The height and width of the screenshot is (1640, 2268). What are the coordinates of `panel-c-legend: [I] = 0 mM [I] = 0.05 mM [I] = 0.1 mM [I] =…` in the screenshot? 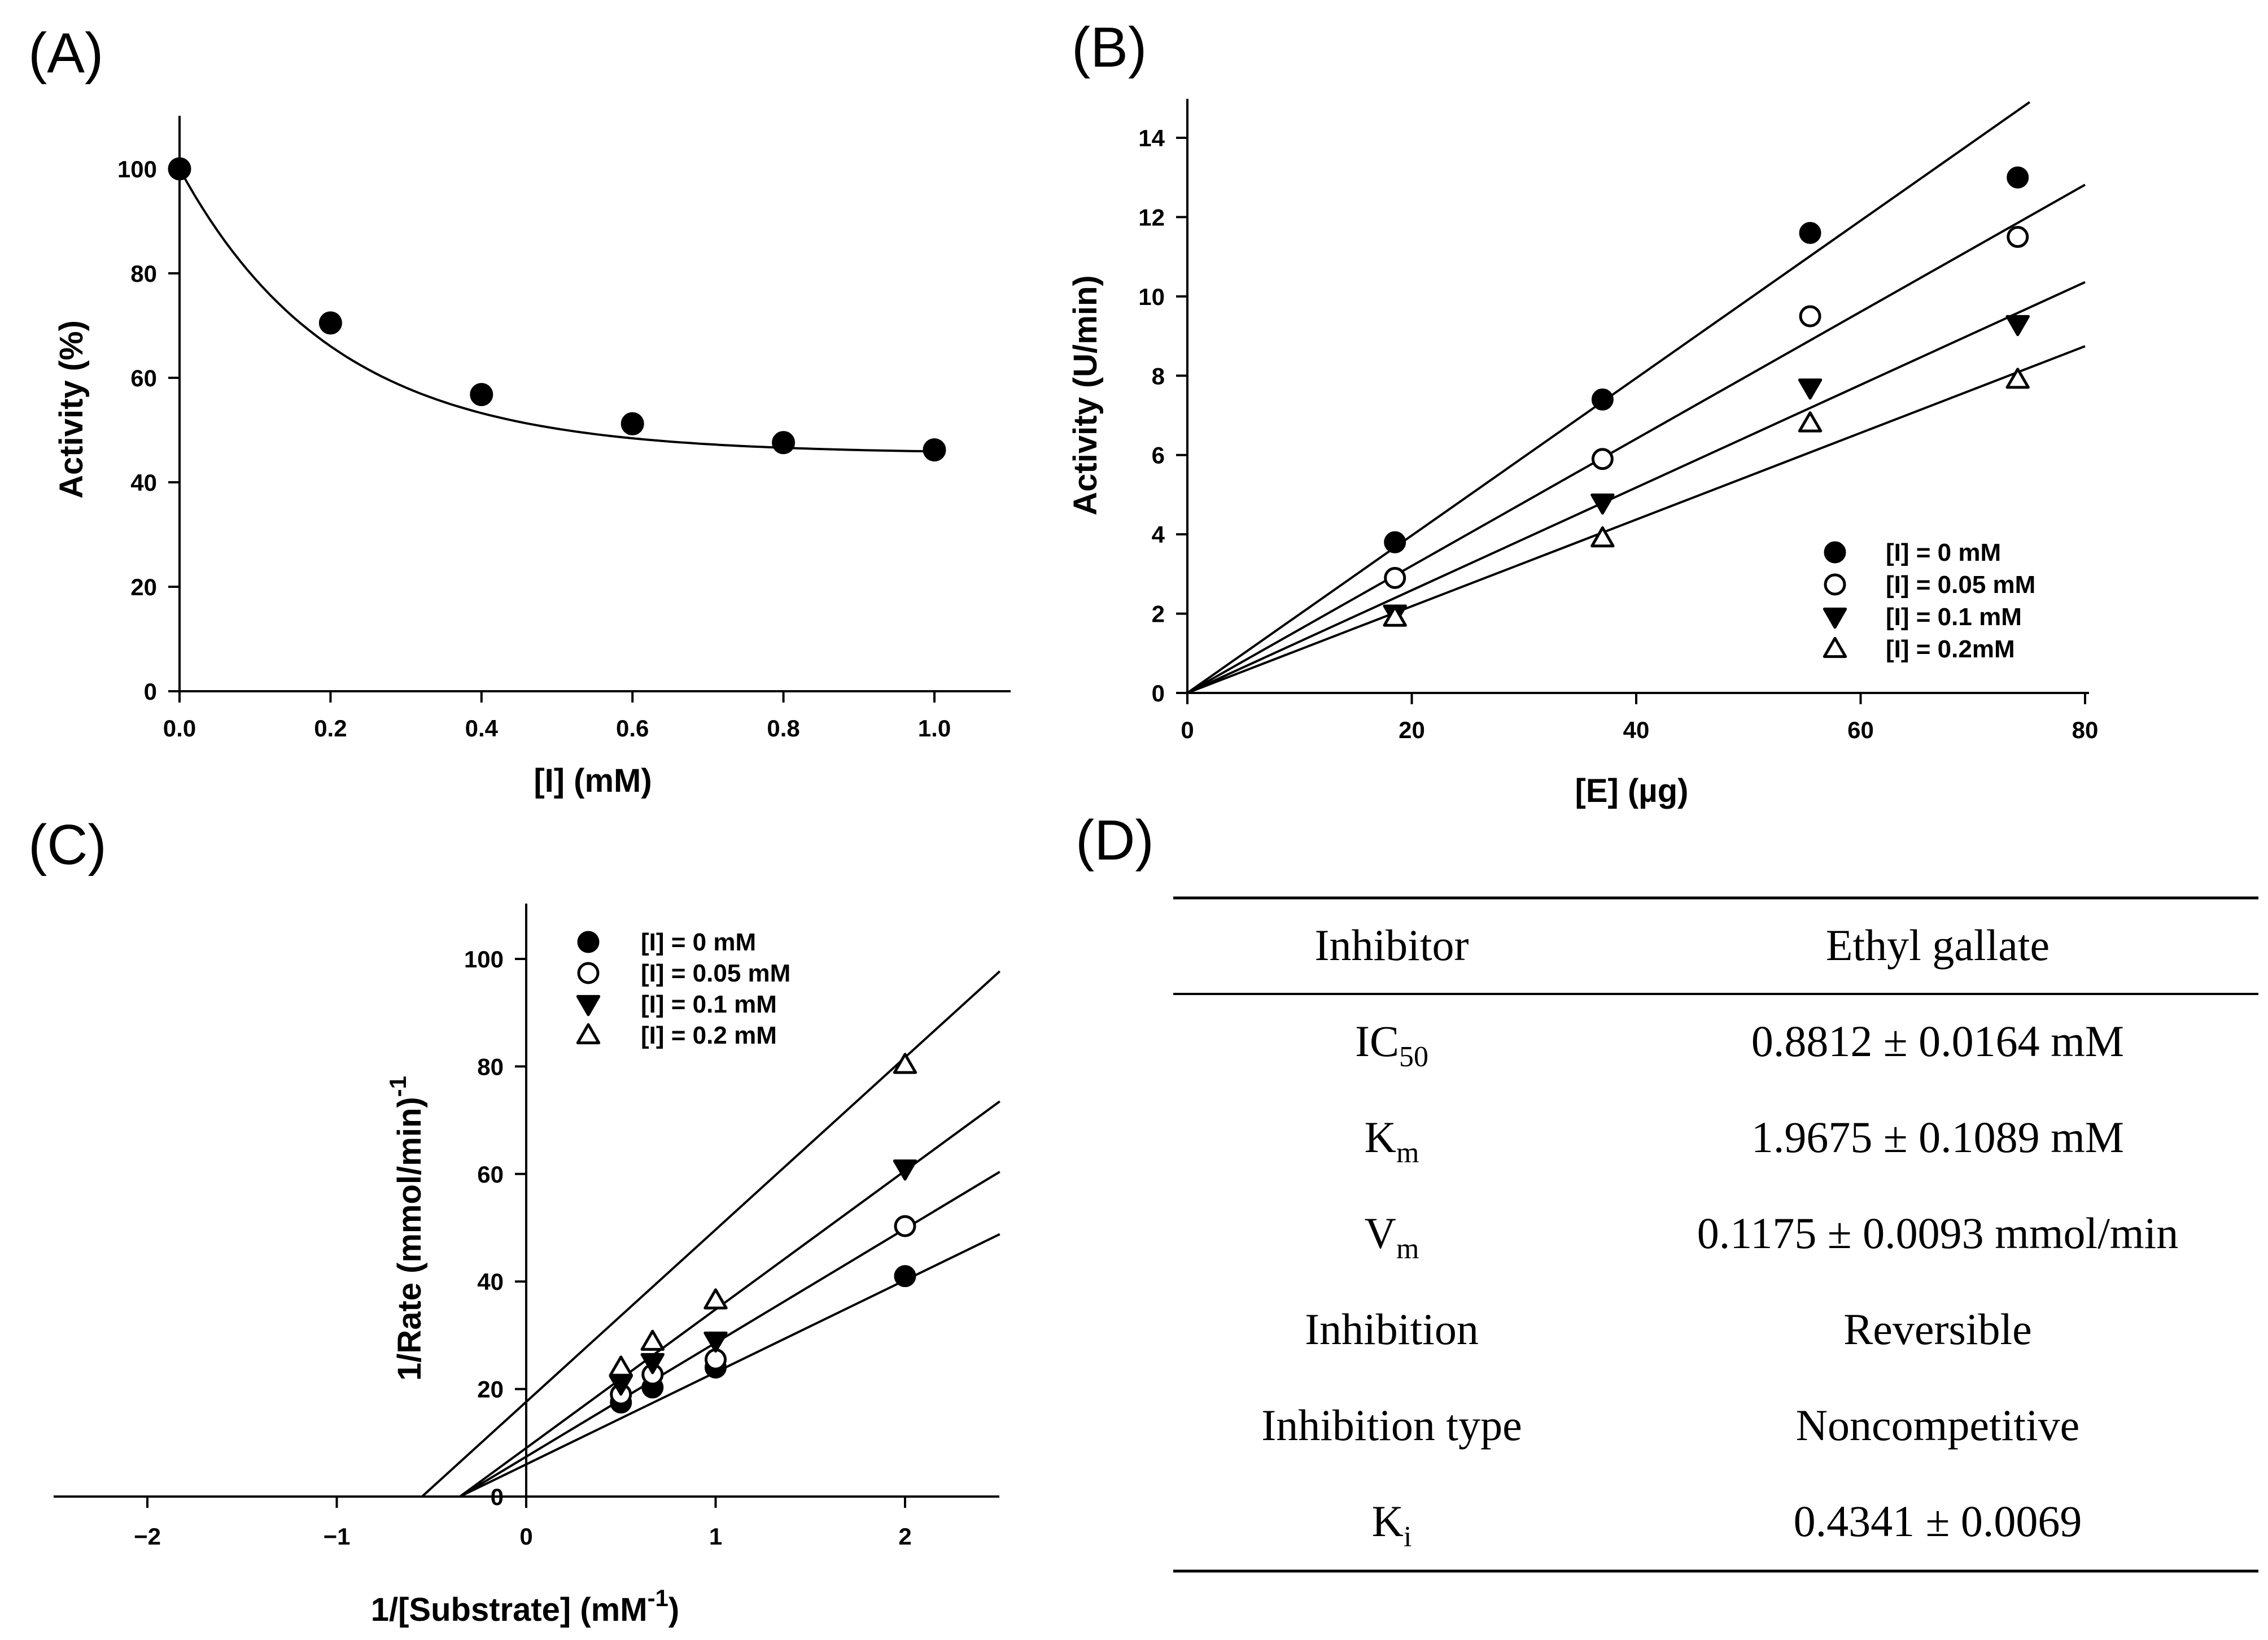 It's located at (683, 989).